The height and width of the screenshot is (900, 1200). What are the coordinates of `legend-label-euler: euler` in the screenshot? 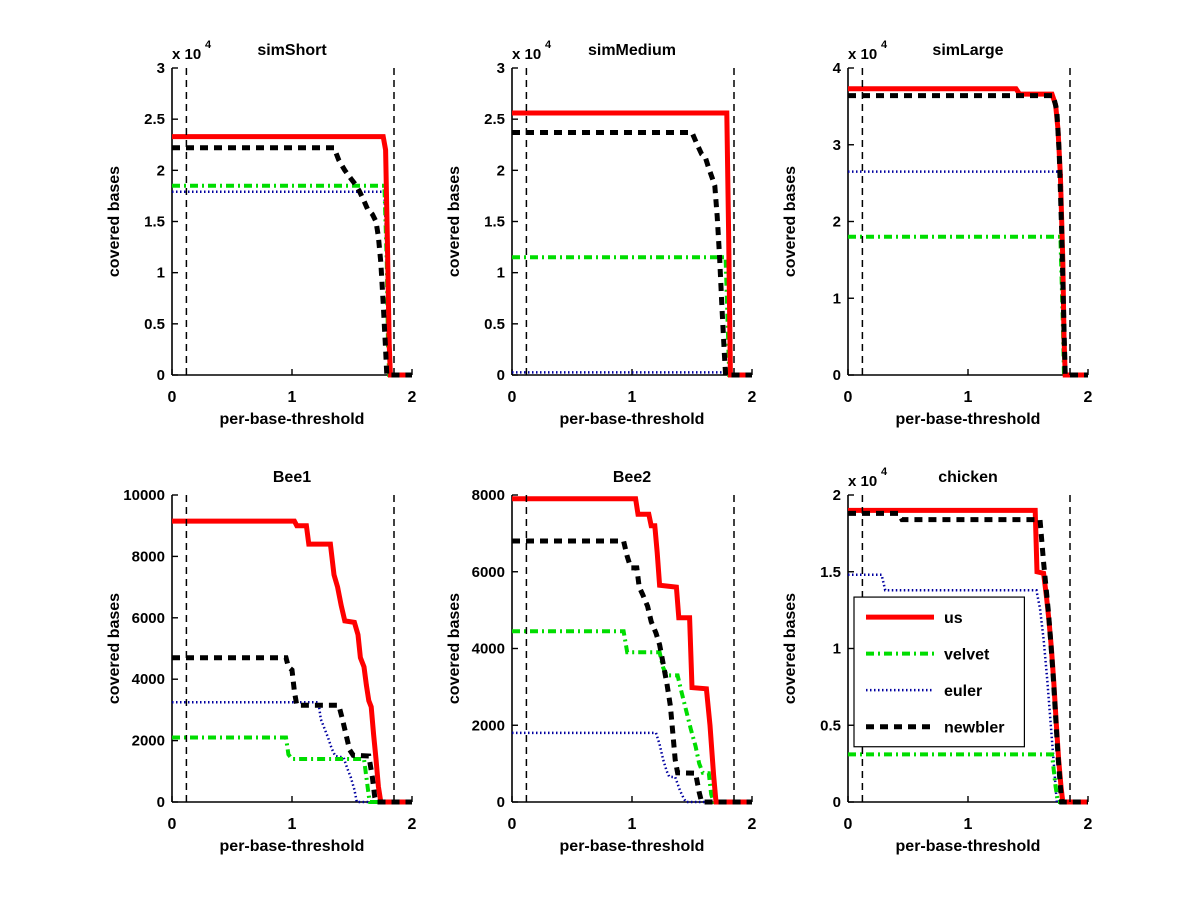 It's located at (963, 691).